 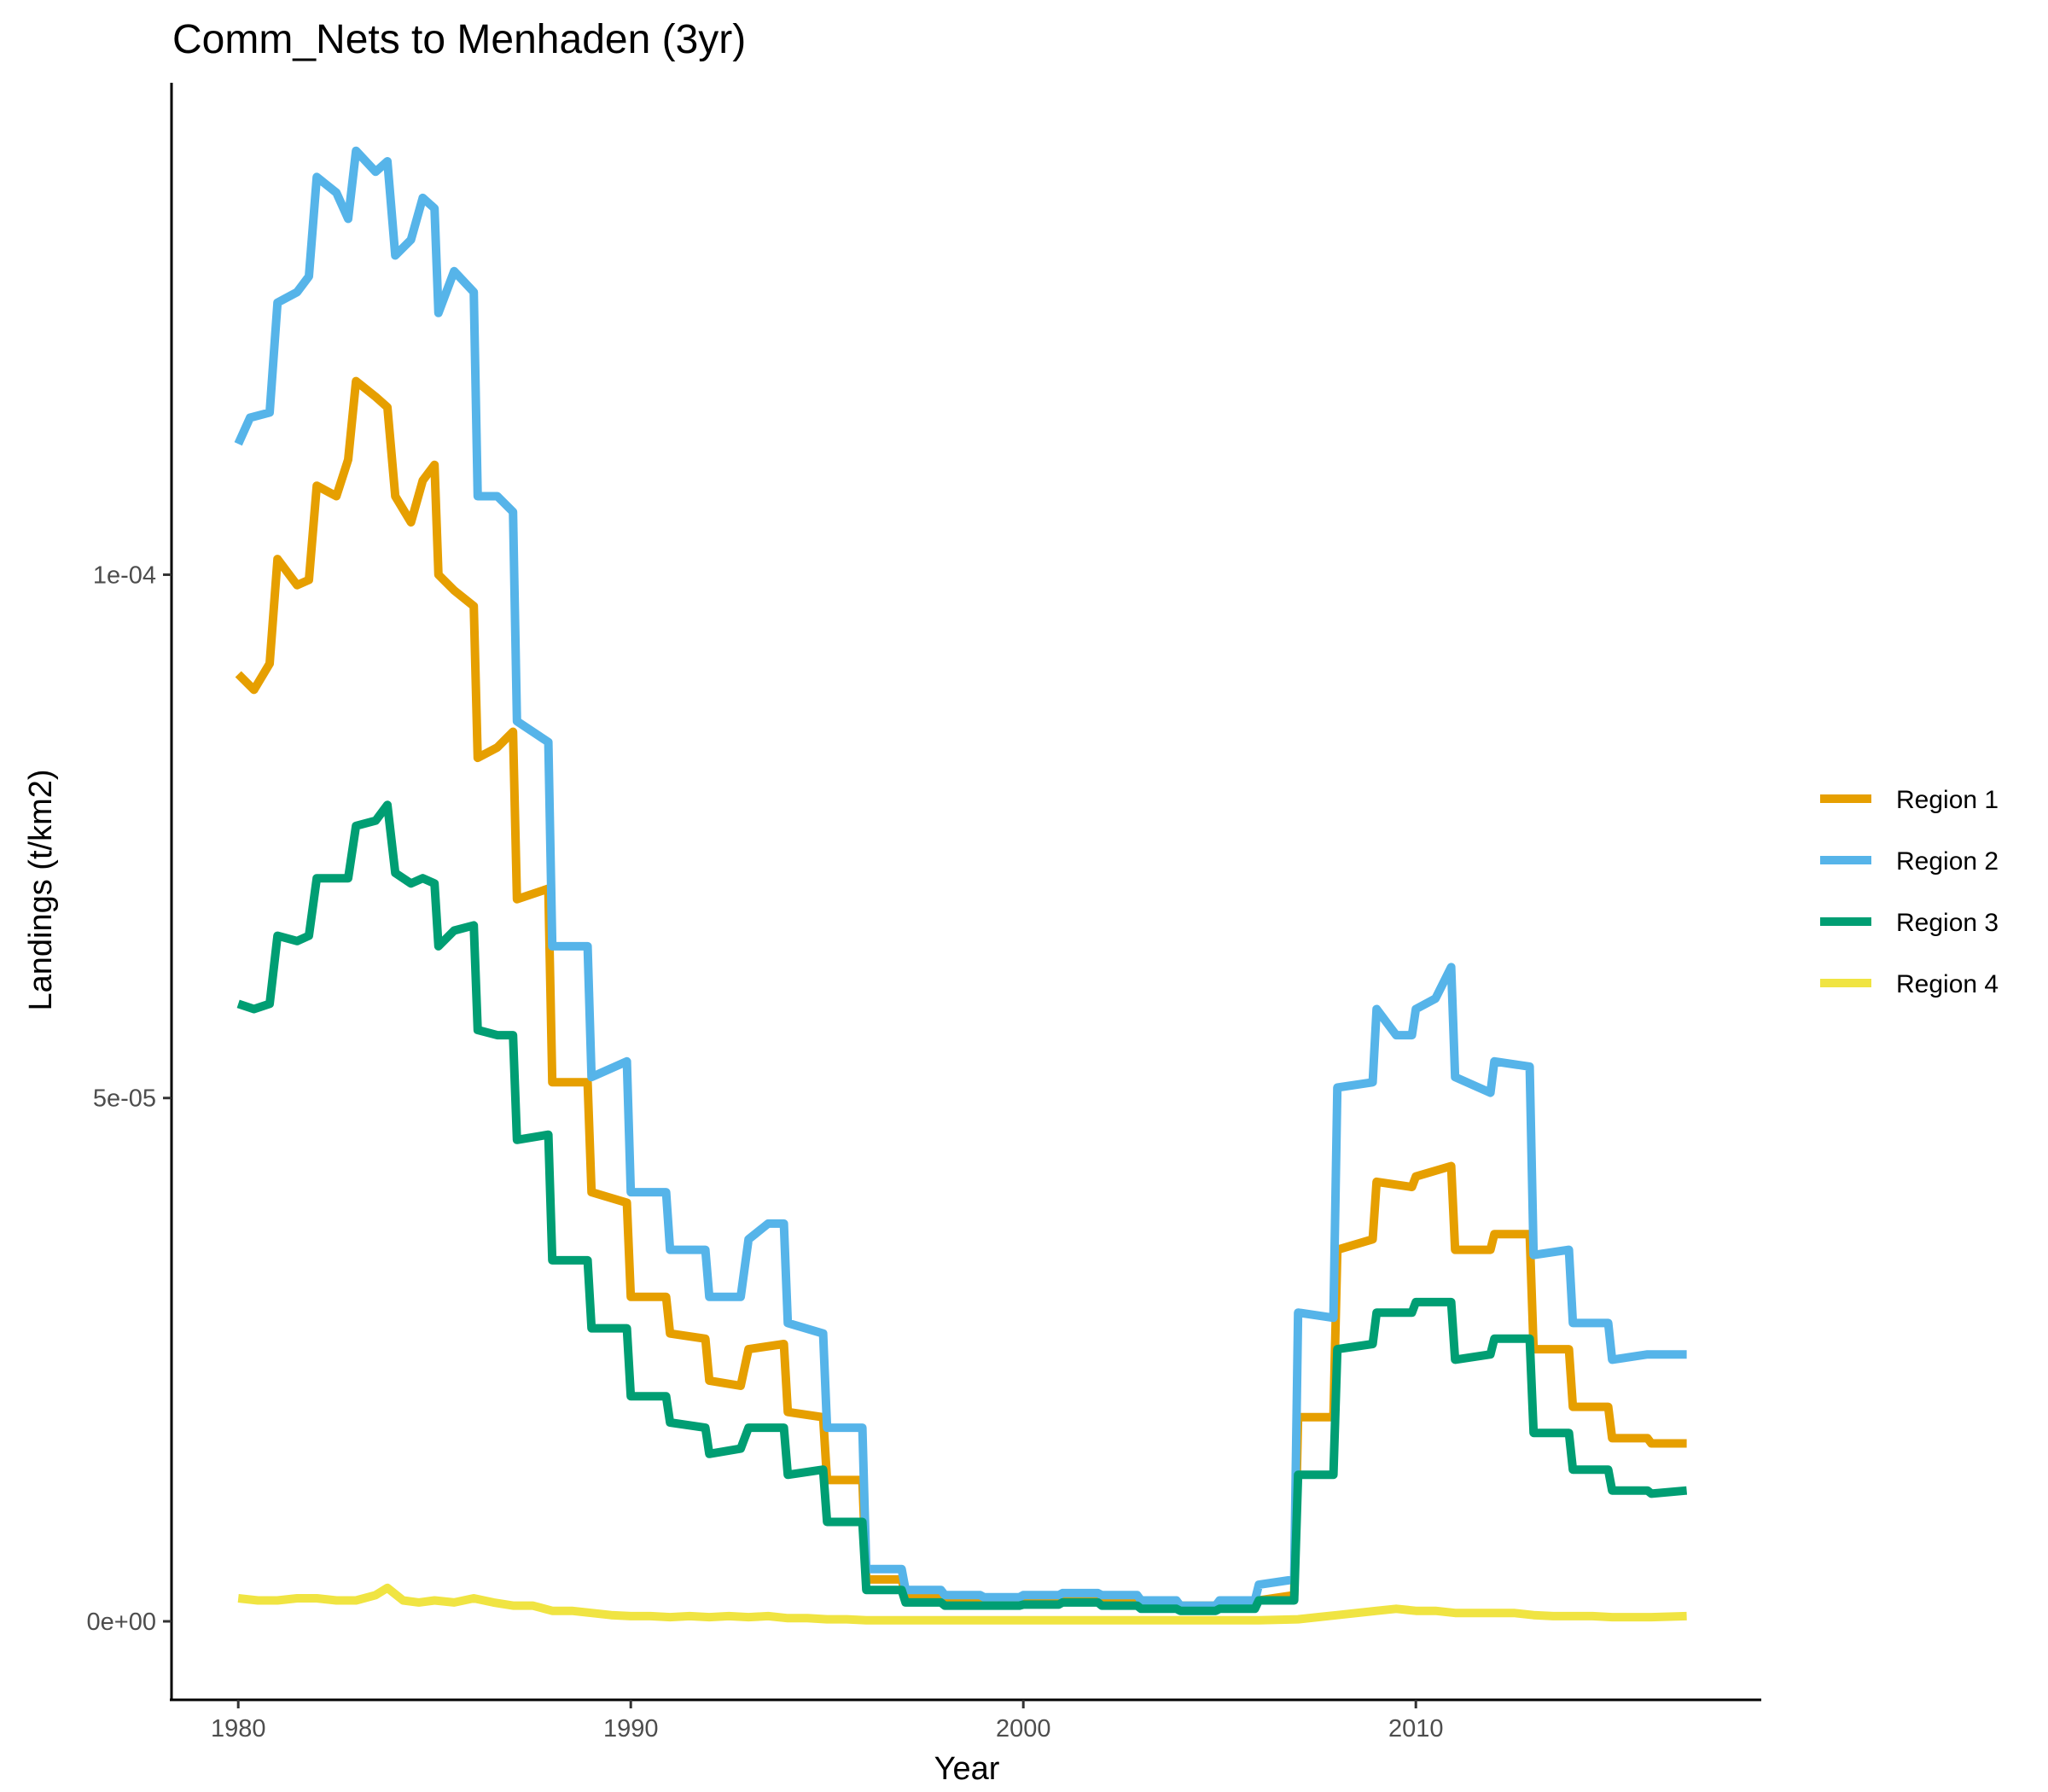 What do you see at coordinates (125, 575) in the screenshot?
I see `y-tick-label: 1e-04` at bounding box center [125, 575].